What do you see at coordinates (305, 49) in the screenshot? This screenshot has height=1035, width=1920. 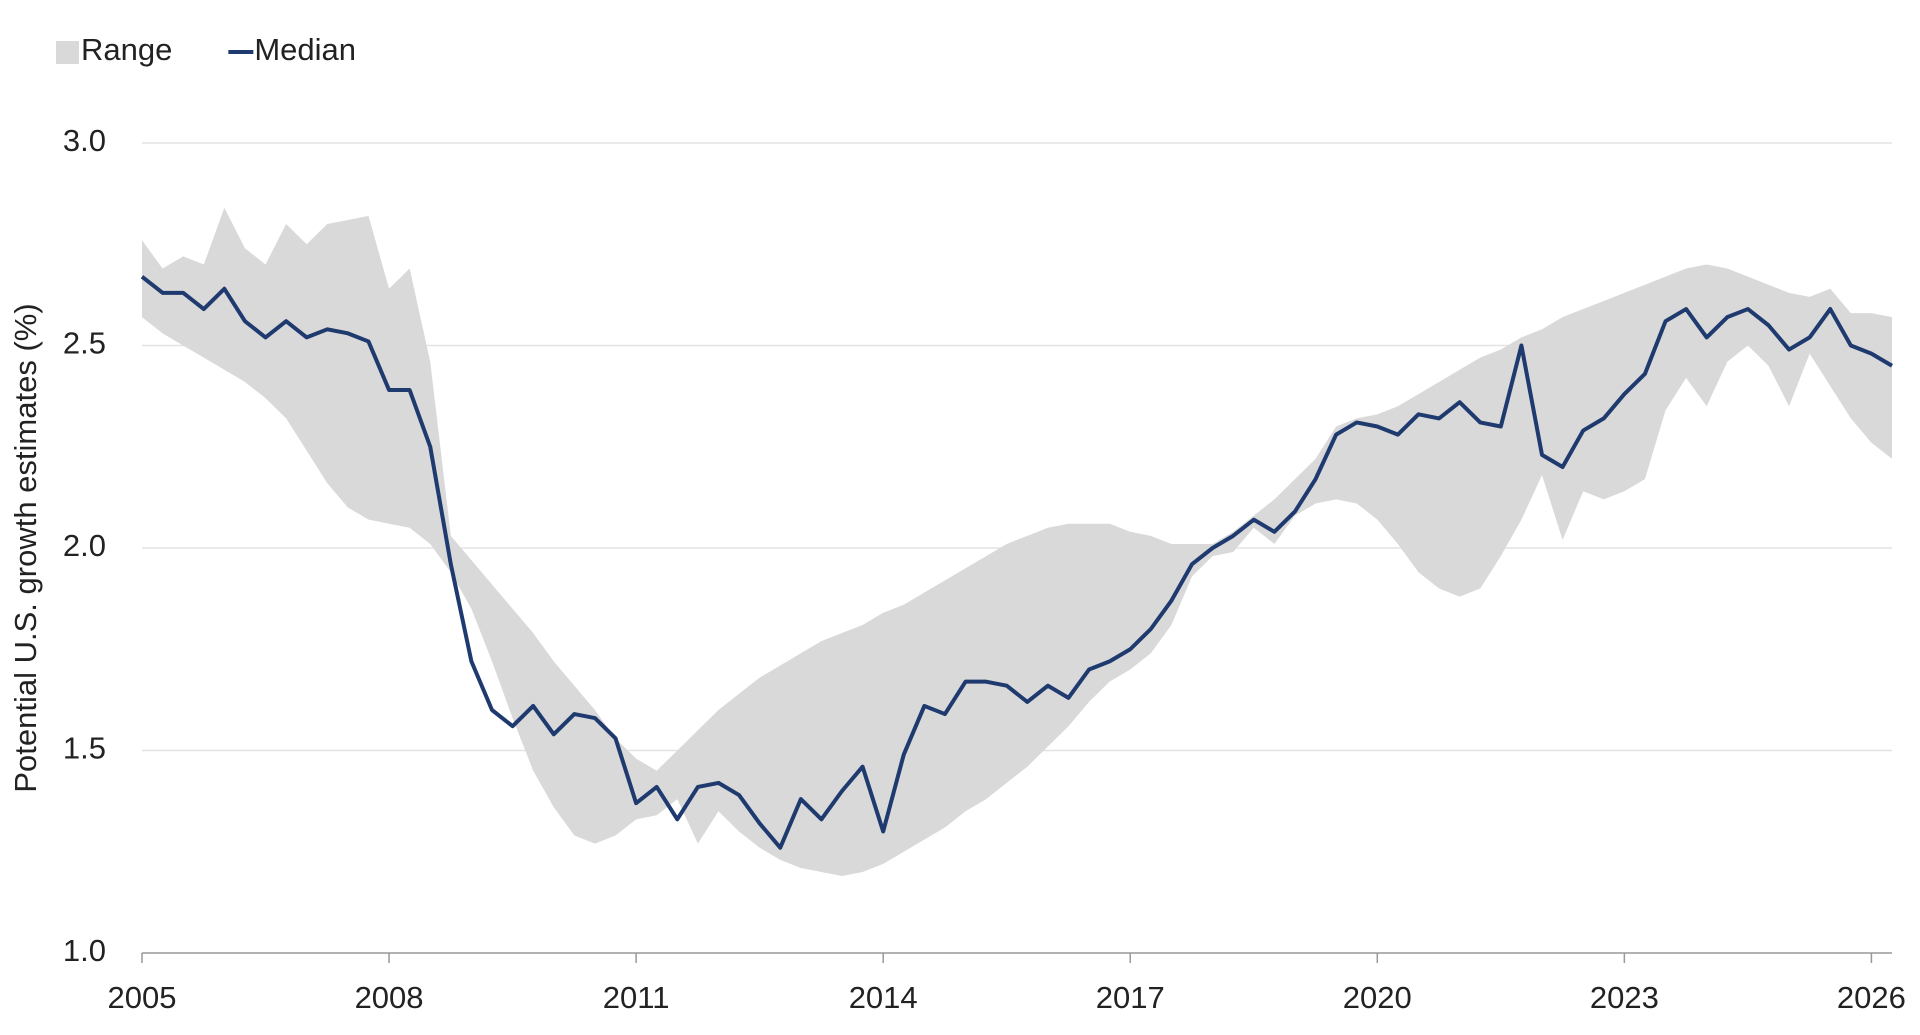 I see `legend-label: Median` at bounding box center [305, 49].